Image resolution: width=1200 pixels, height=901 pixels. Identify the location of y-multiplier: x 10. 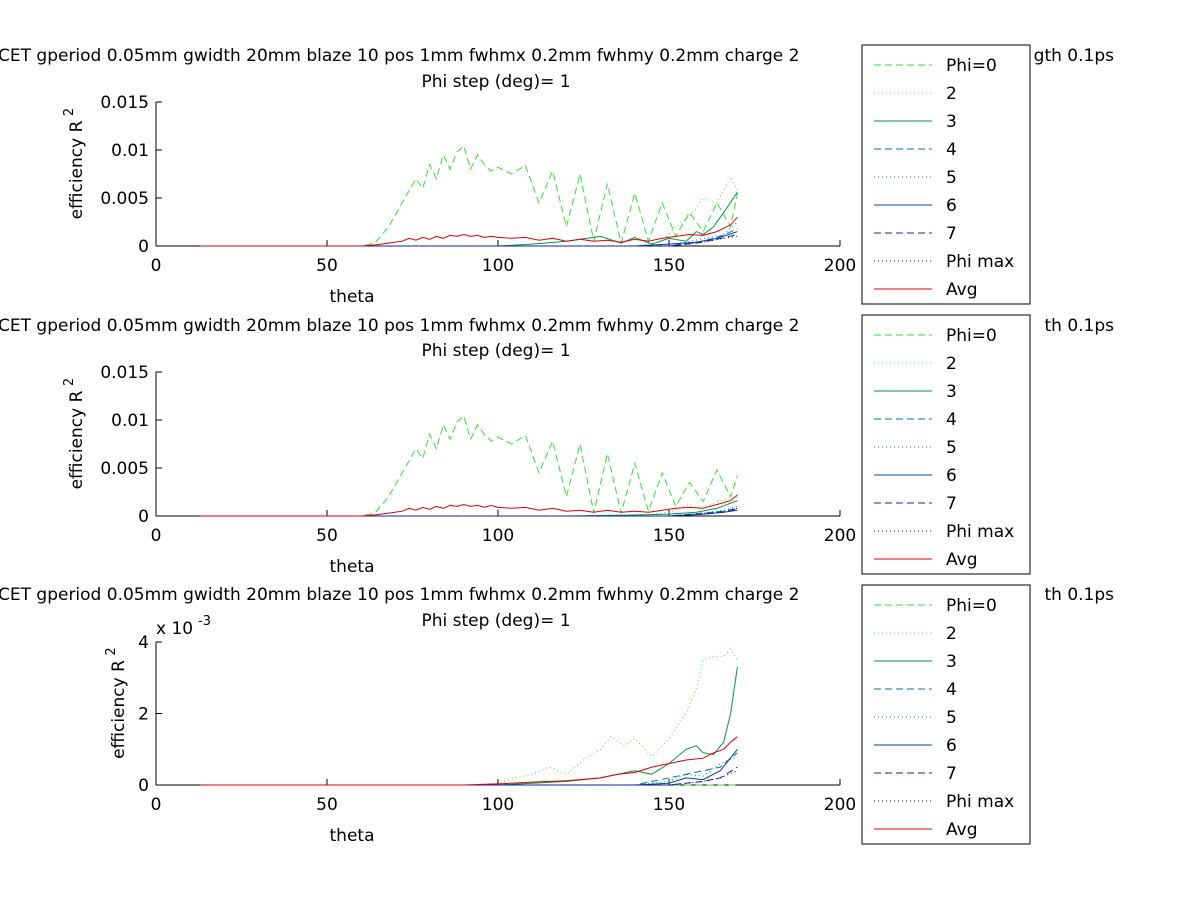
(174, 629).